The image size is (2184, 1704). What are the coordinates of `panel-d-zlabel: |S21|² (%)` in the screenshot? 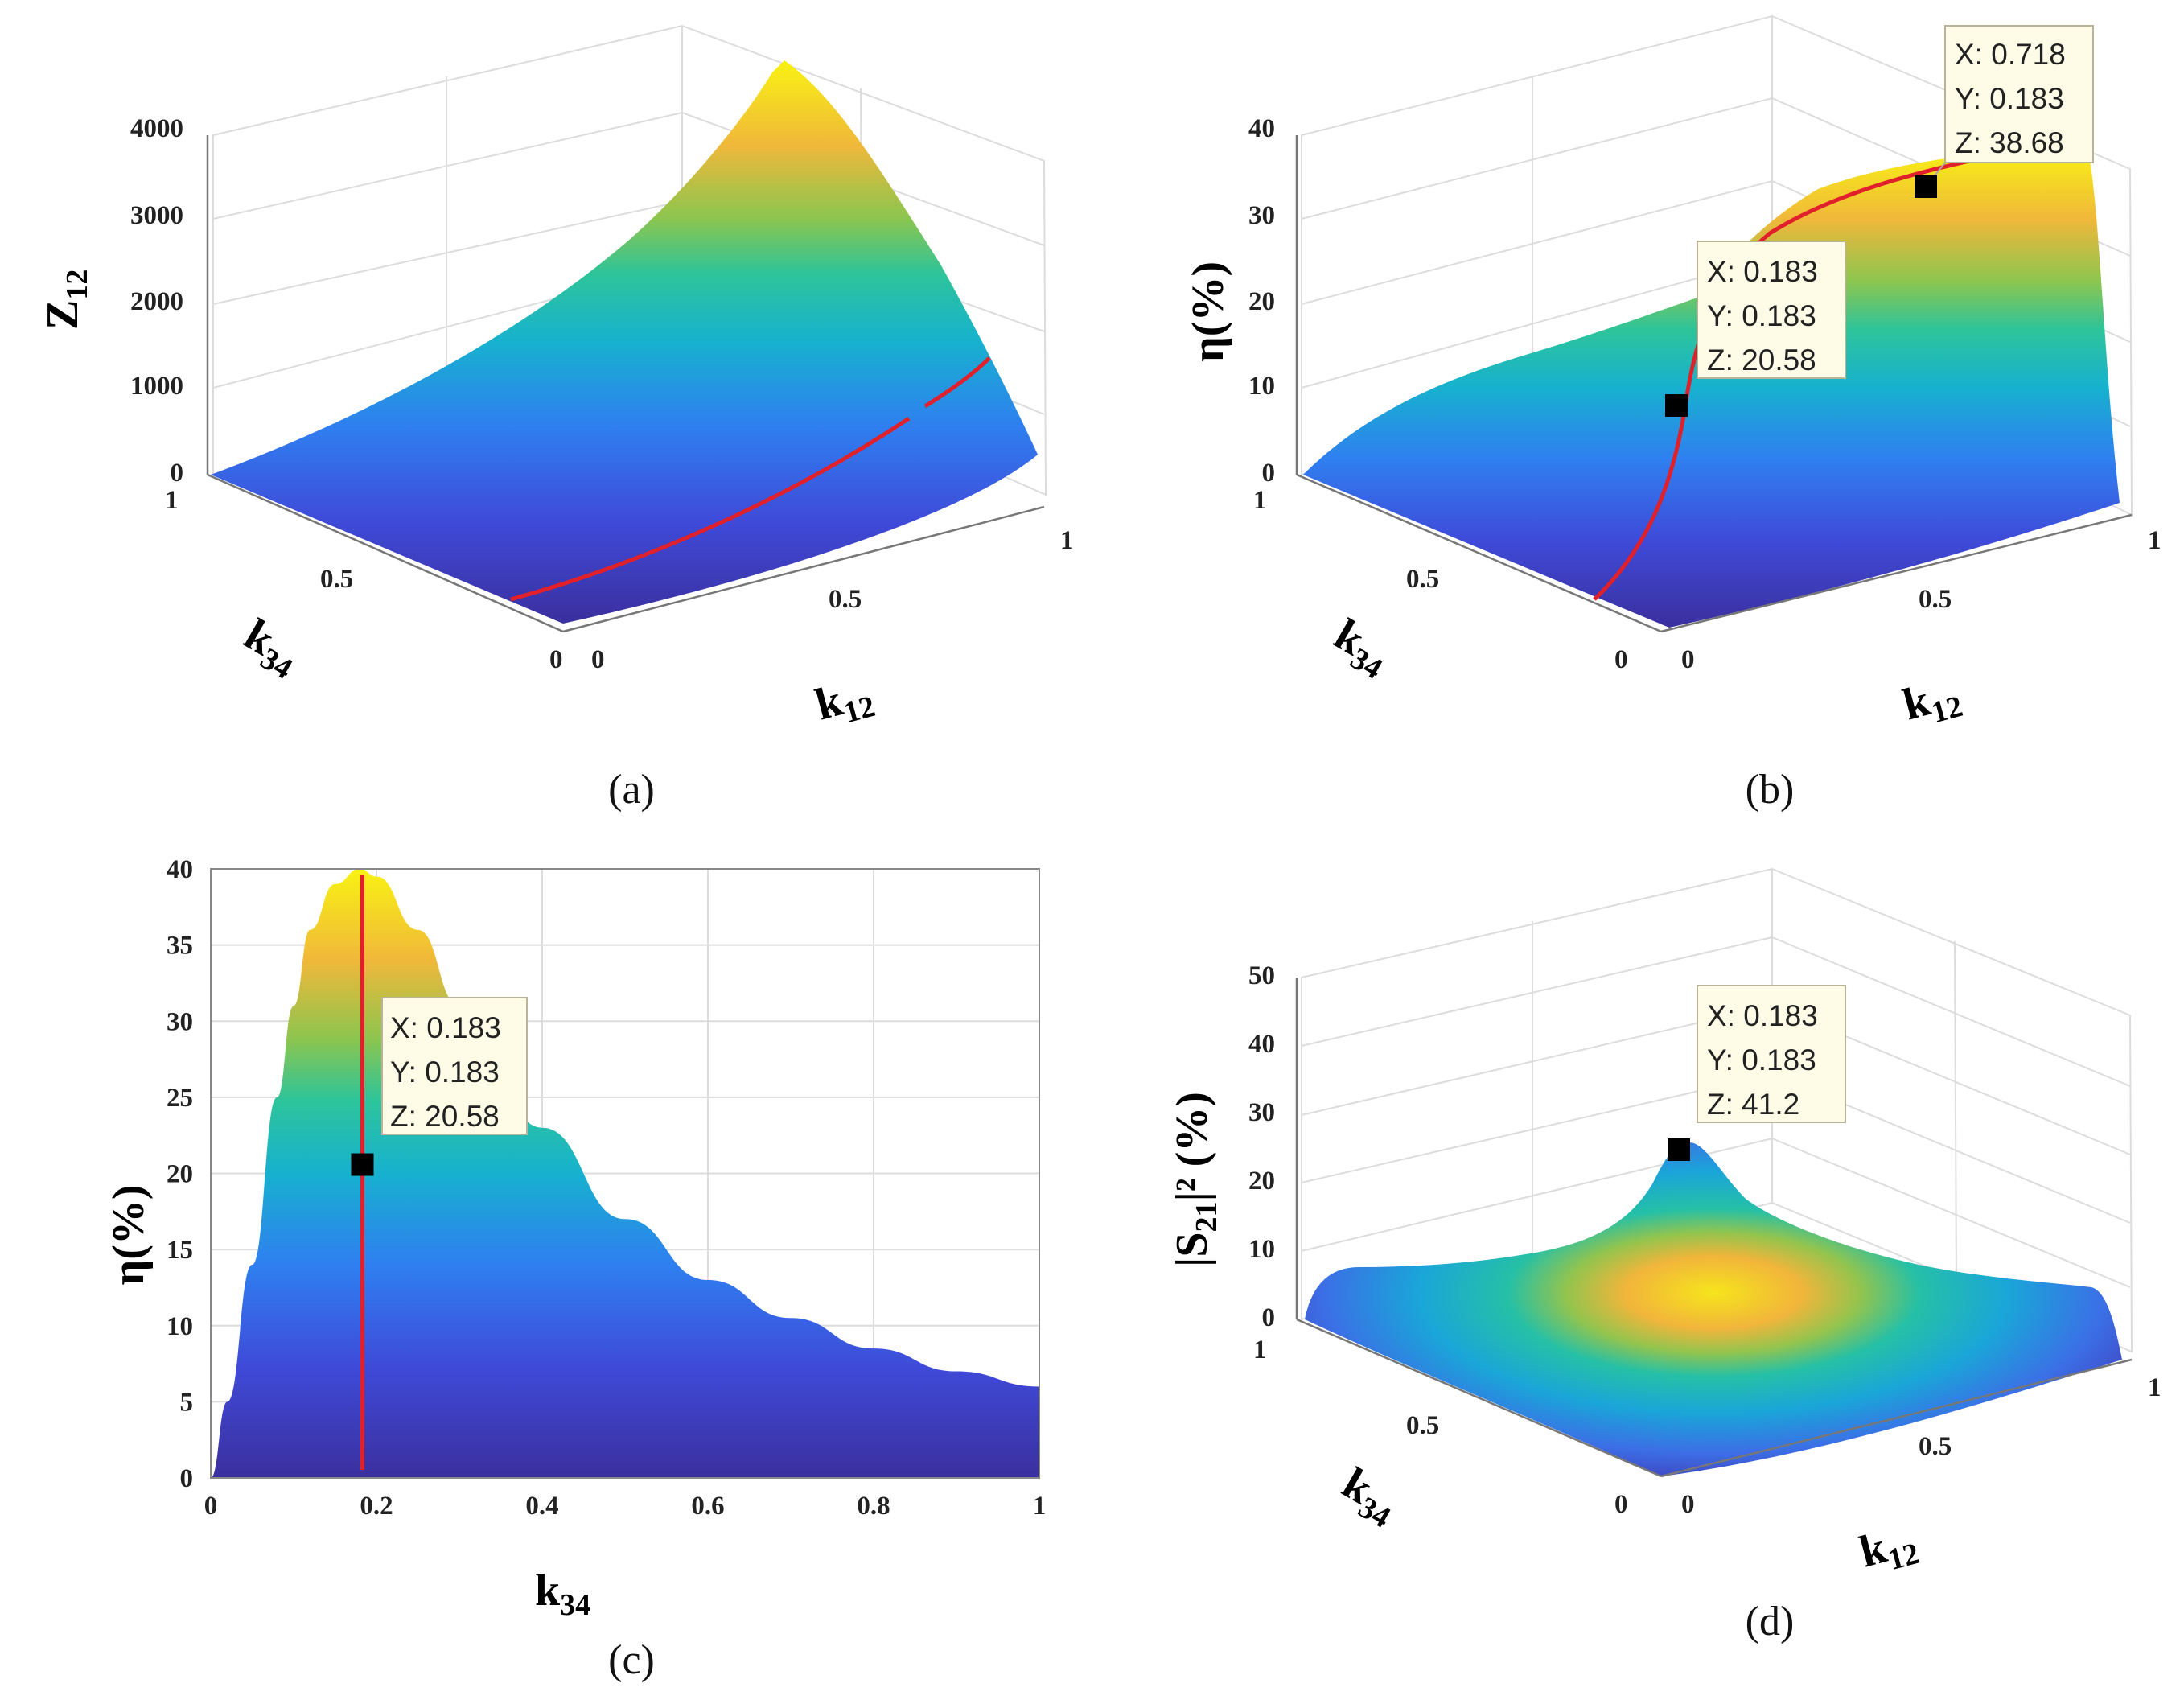 It's located at (1195, 1179).